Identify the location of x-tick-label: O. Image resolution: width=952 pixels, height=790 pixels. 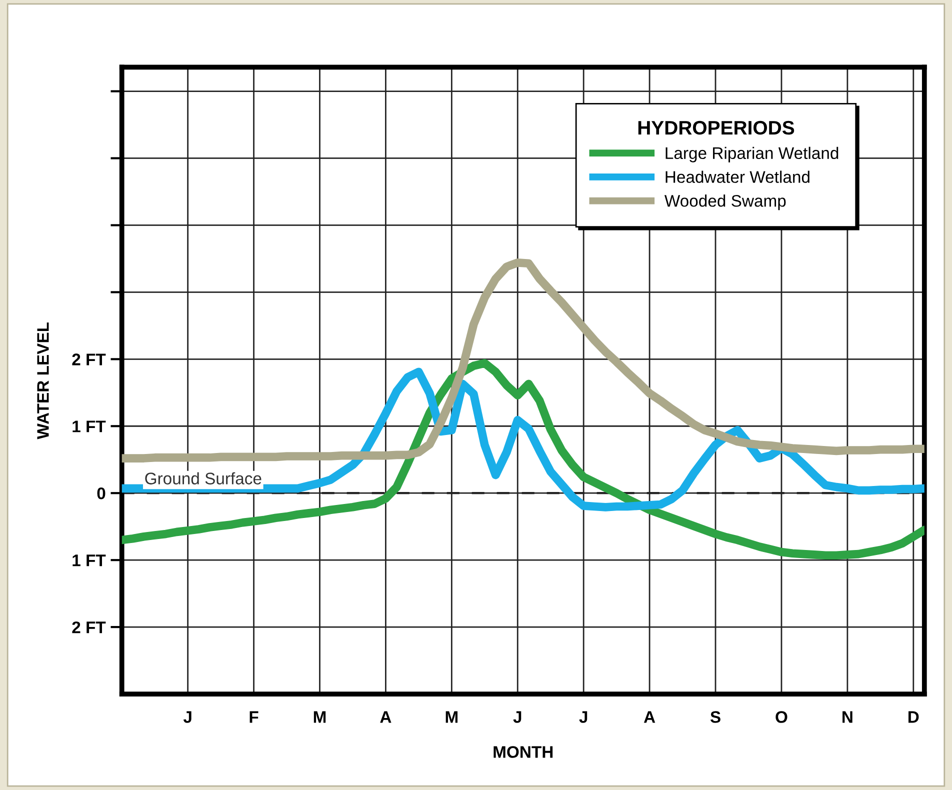
(782, 717).